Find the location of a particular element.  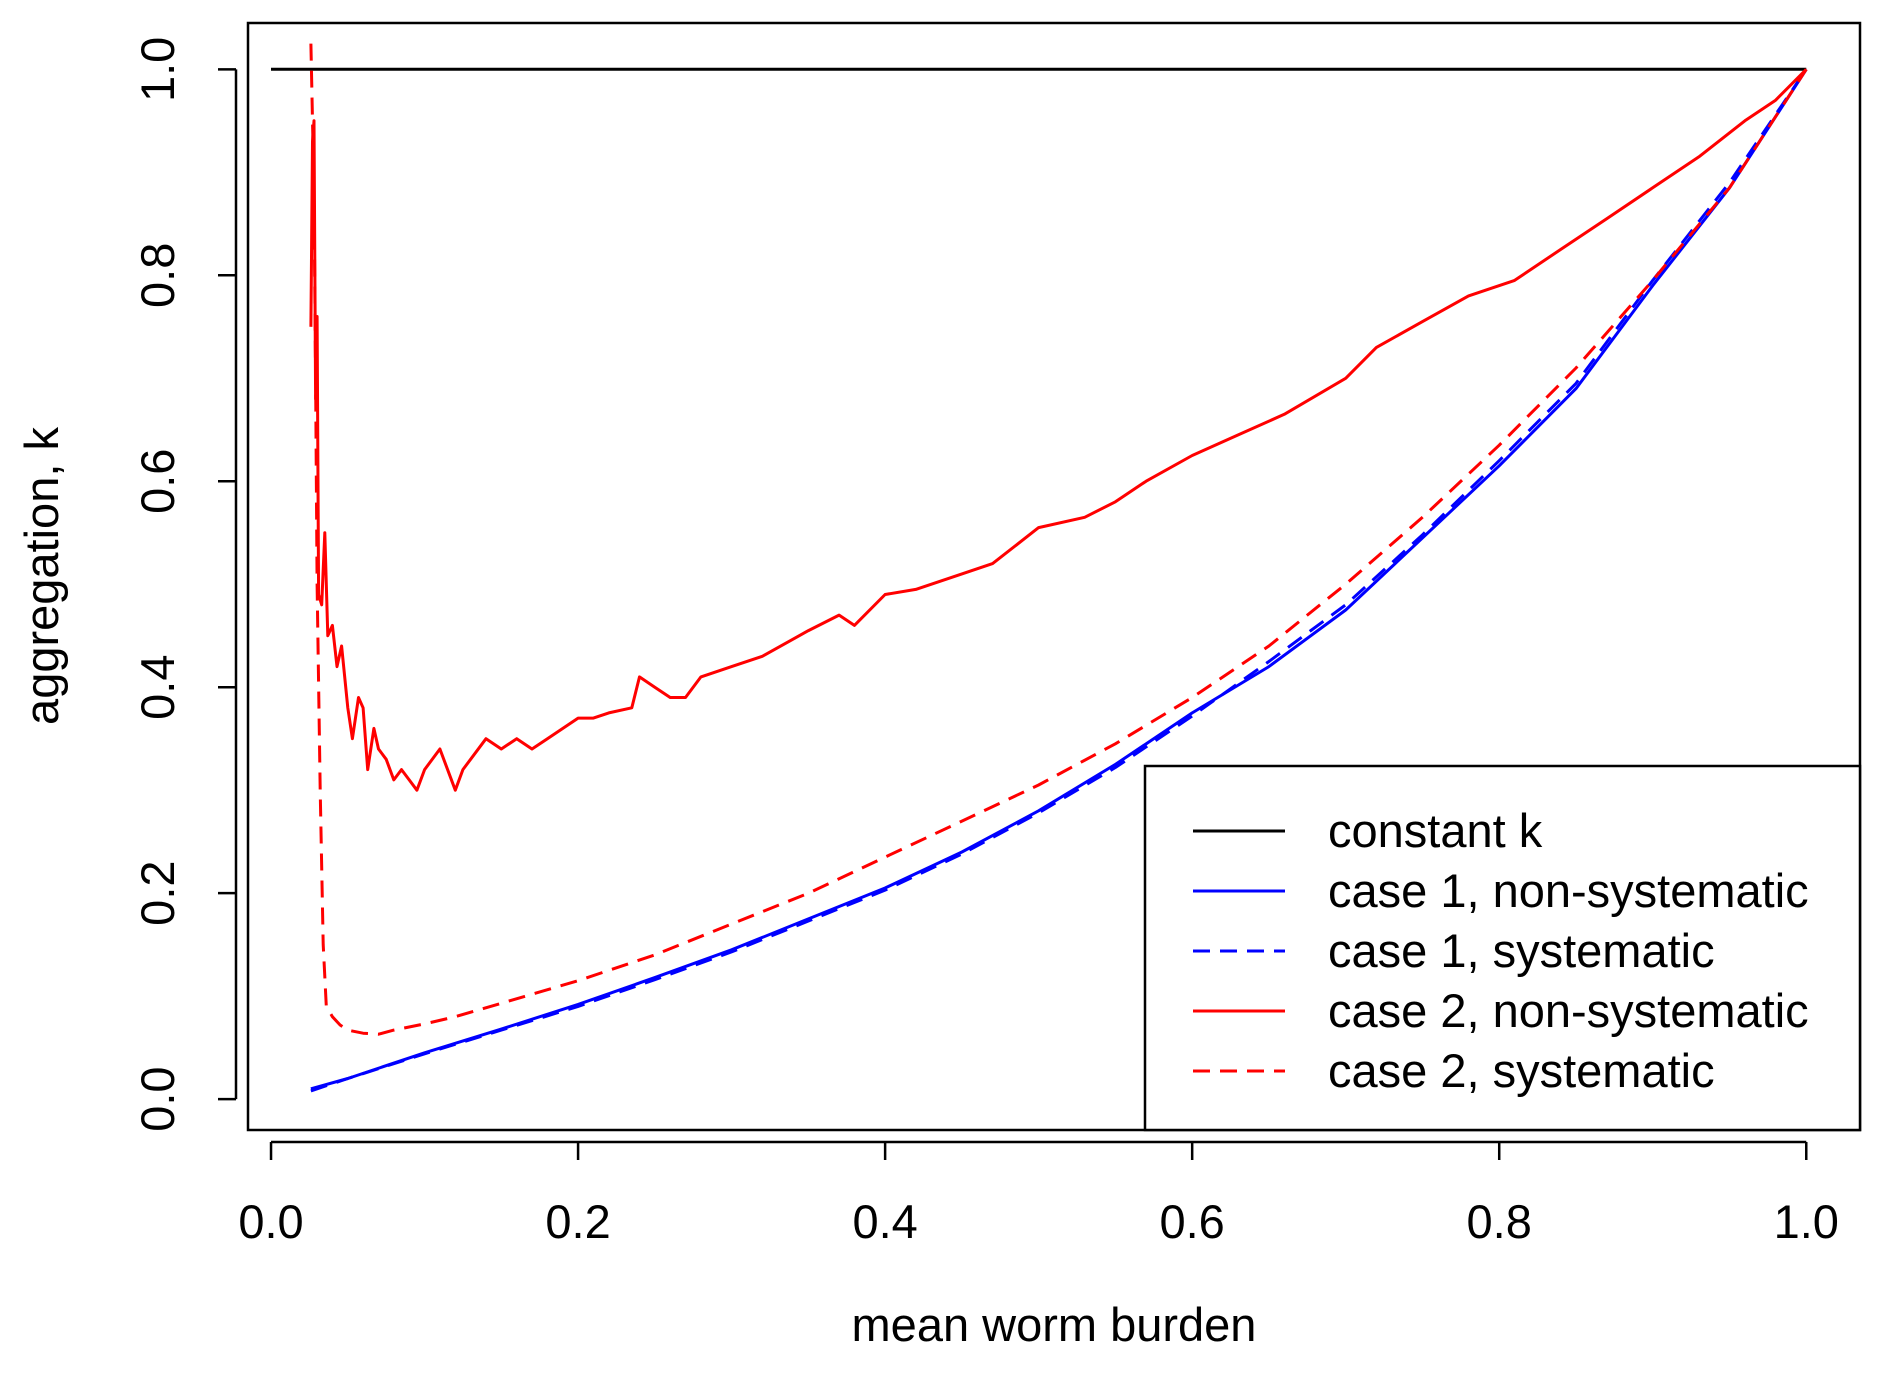

y-tick-label-0: 0.0 is located at coordinates (157, 1098).